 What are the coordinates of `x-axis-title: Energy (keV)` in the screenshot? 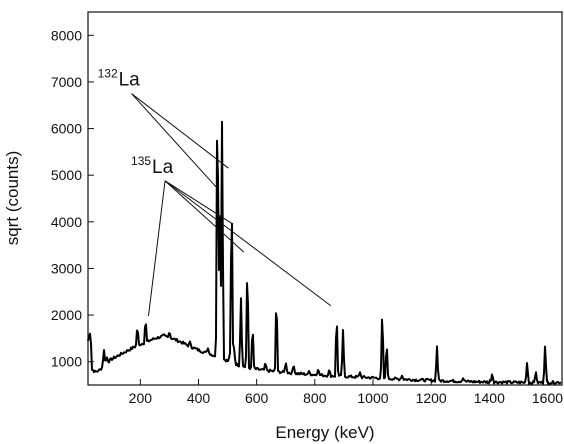 It's located at (324, 432).